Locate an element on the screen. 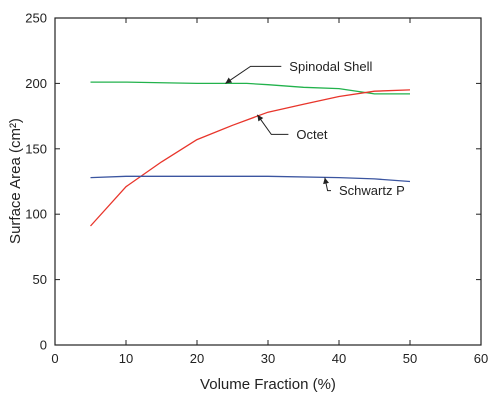 The height and width of the screenshot is (414, 493). x-tick-label: 40 is located at coordinates (339, 358).